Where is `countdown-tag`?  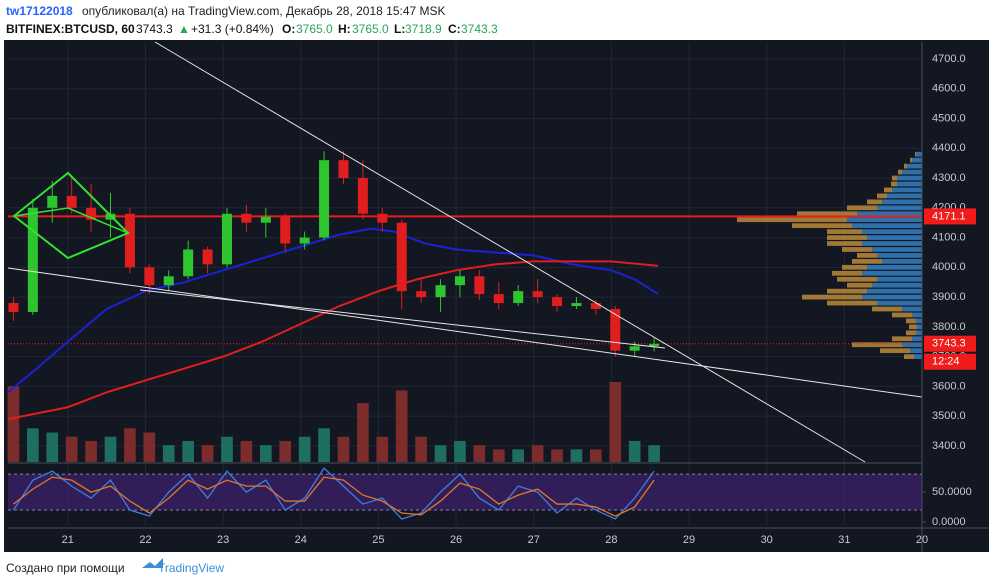
countdown-tag is located at coordinates (950, 361).